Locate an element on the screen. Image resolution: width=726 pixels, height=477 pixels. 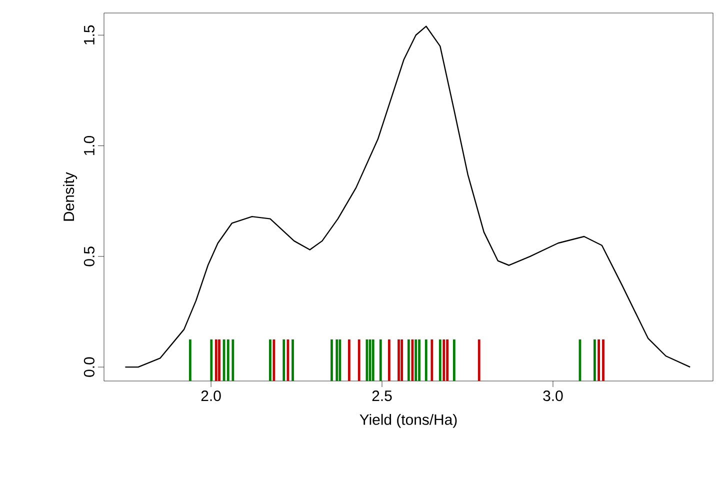
y-tick-label: 1.5 is located at coordinates (89, 34).